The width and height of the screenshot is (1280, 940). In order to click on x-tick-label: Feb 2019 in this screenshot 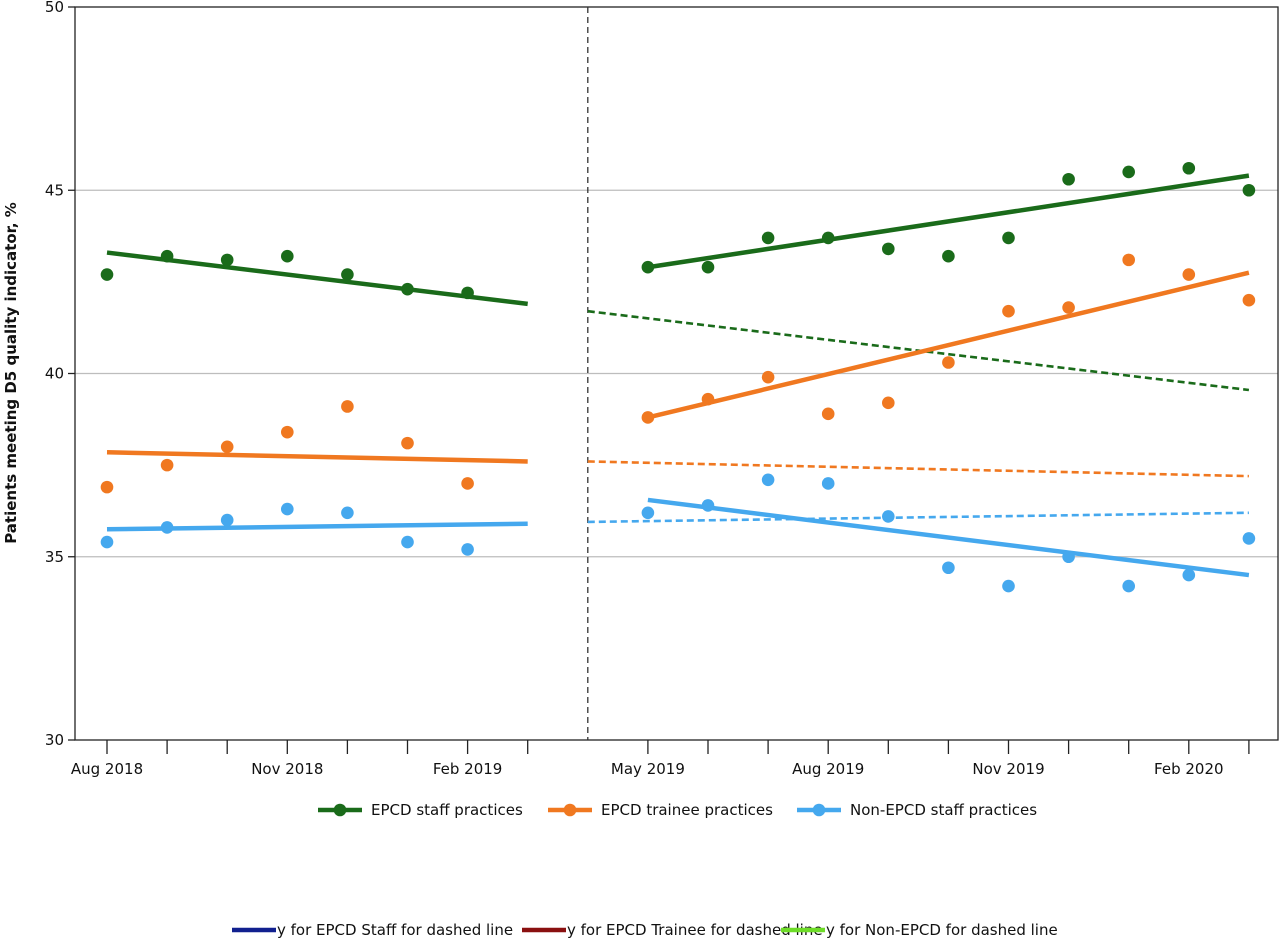, I will do `click(468, 769)`.